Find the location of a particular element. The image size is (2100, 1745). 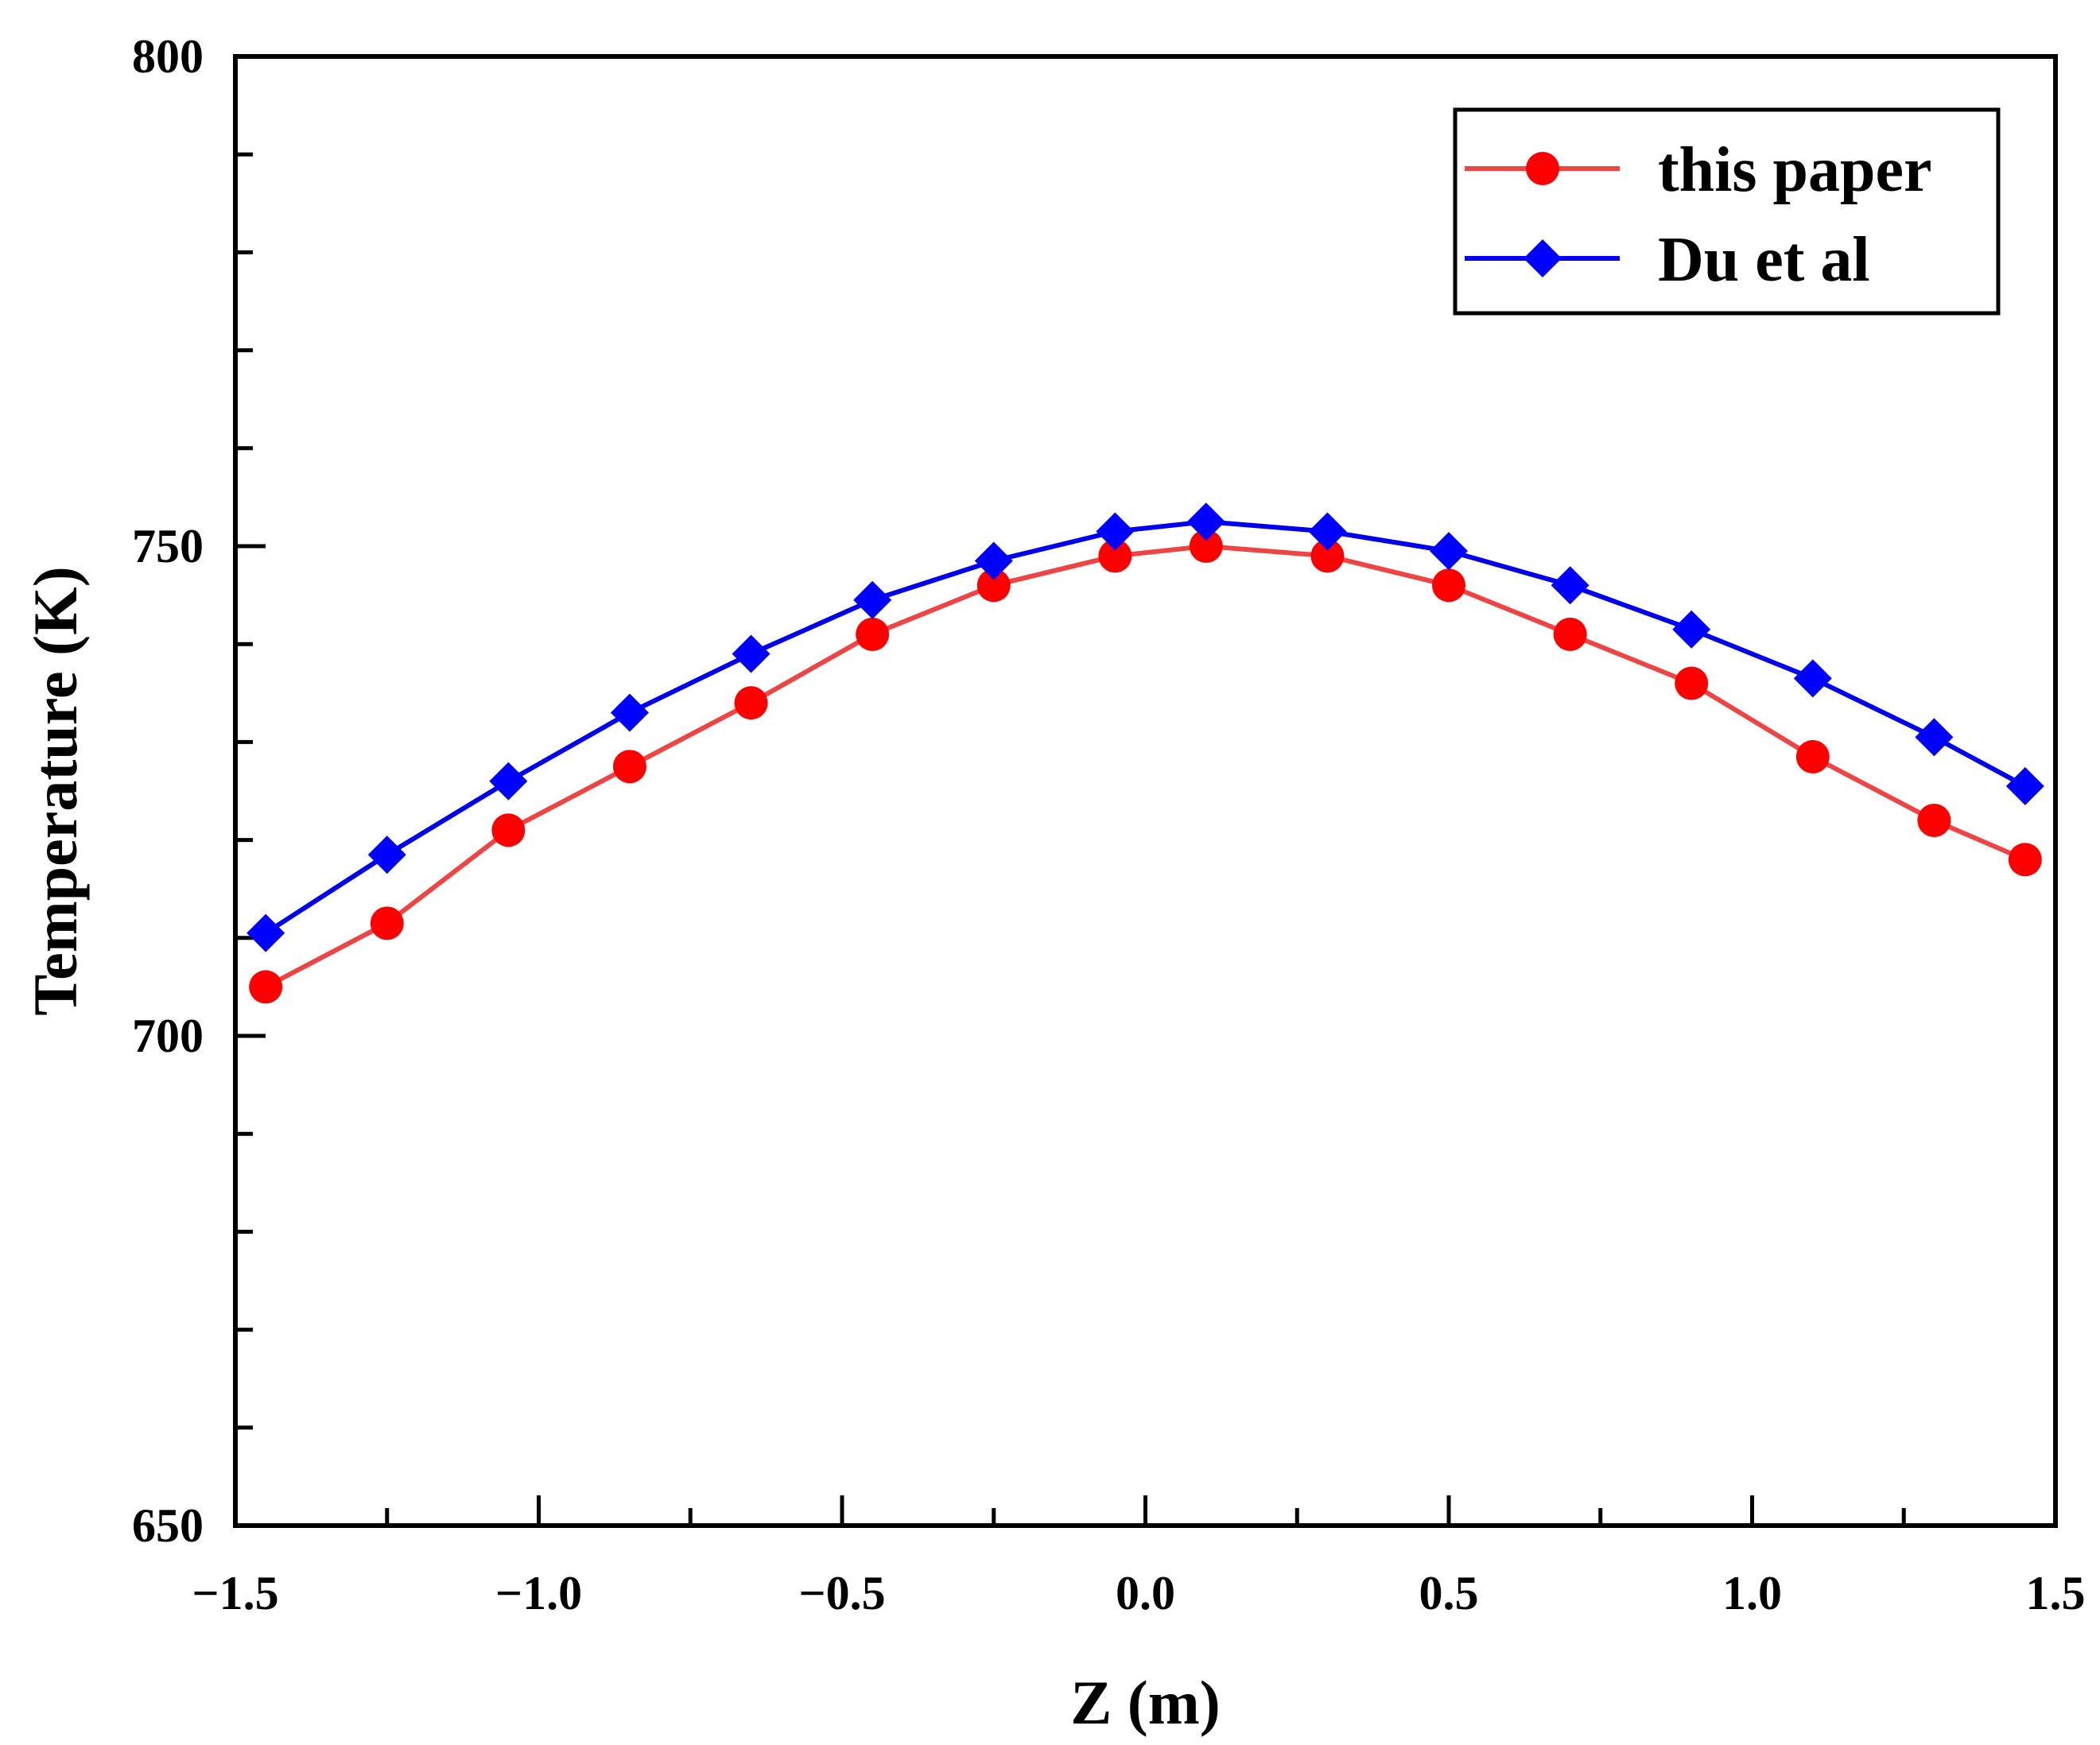

x-tick-label: 0.0 is located at coordinates (1145, 1593).